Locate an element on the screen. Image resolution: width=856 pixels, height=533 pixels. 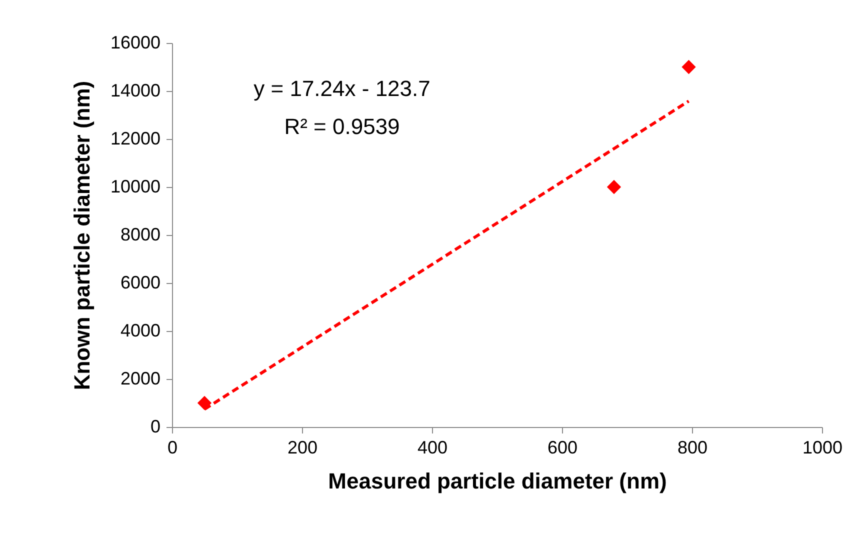
y-tick-label: 10000 is located at coordinates (135, 186).